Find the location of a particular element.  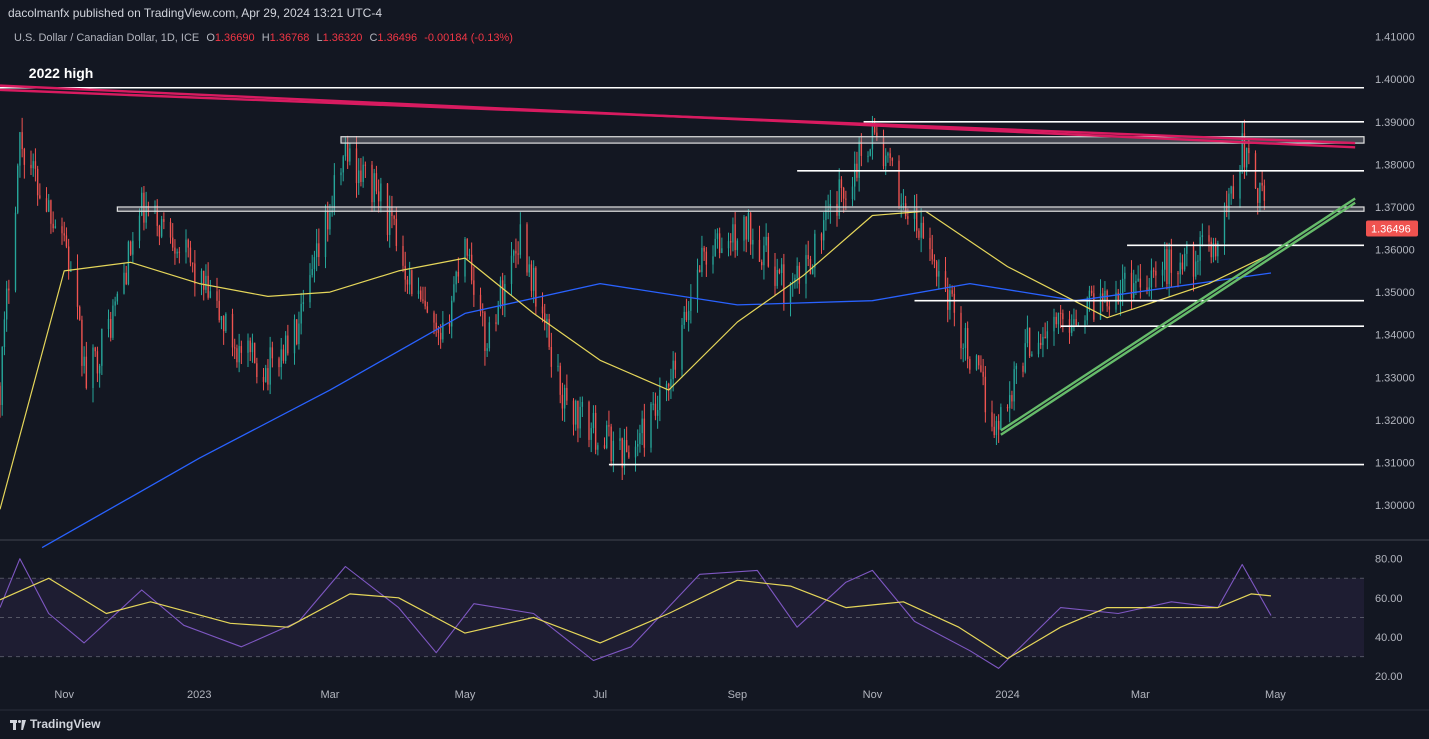

legend-close-label: C is located at coordinates (373, 38).